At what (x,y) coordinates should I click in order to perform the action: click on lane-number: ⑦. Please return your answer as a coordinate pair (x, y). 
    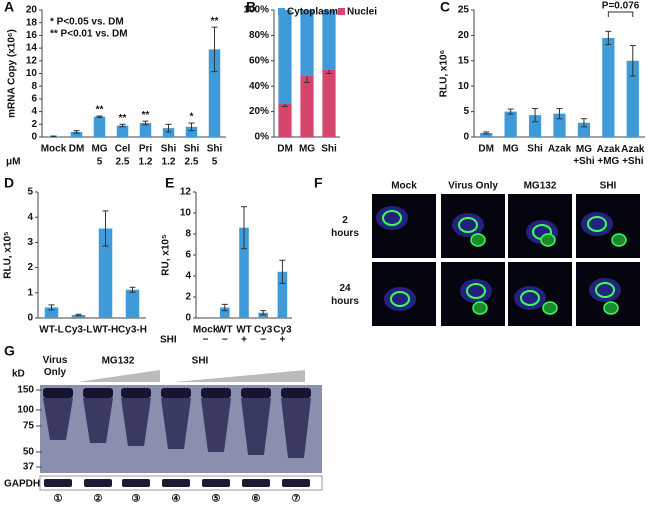
    Looking at the image, I should click on (296, 499).